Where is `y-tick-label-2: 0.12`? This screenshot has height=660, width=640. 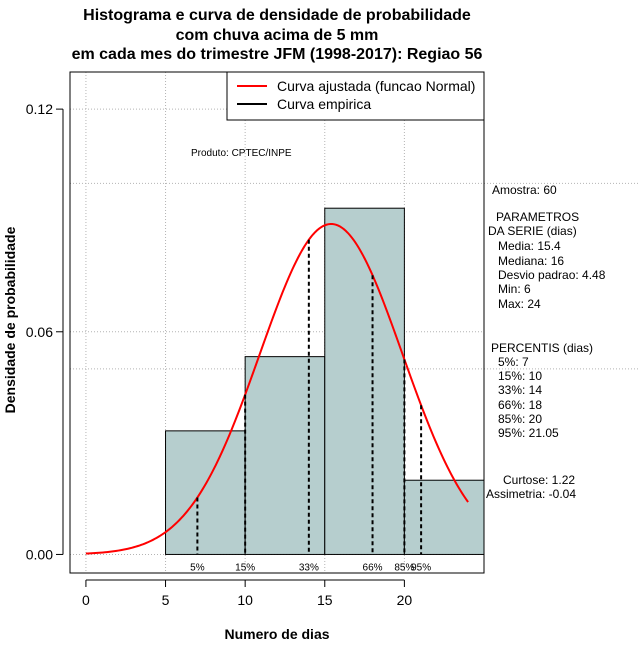
y-tick-label-2: 0.12 is located at coordinates (39, 109).